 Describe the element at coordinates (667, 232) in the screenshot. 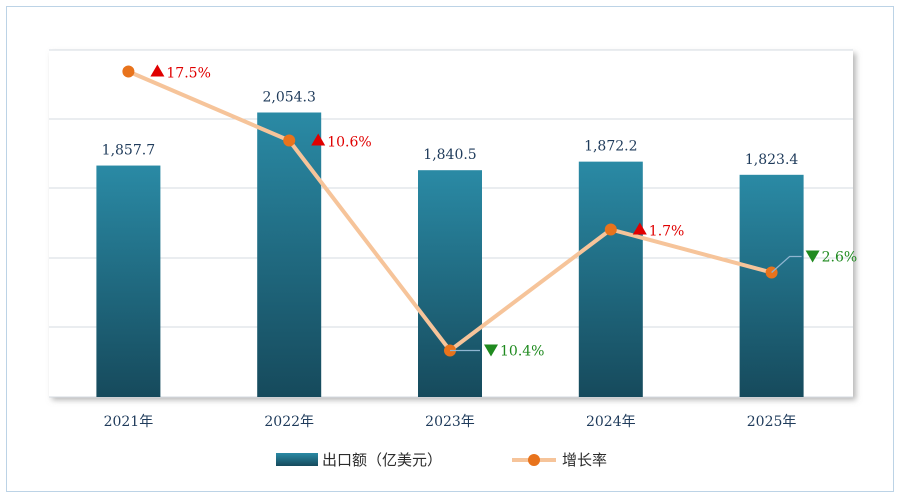

I see `growth-rate-label: 1.7%` at that location.